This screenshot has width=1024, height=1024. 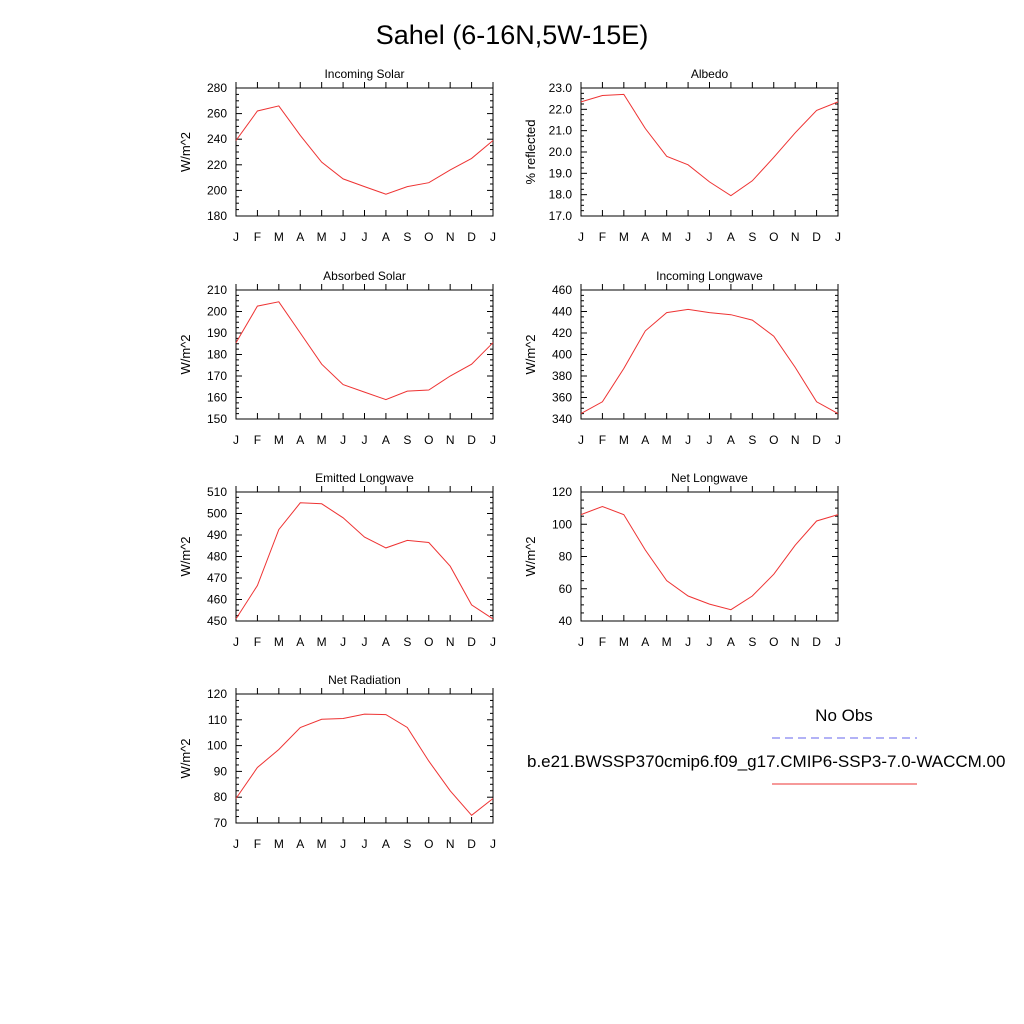 I want to click on y-tick-label: 100, so click(x=562, y=524).